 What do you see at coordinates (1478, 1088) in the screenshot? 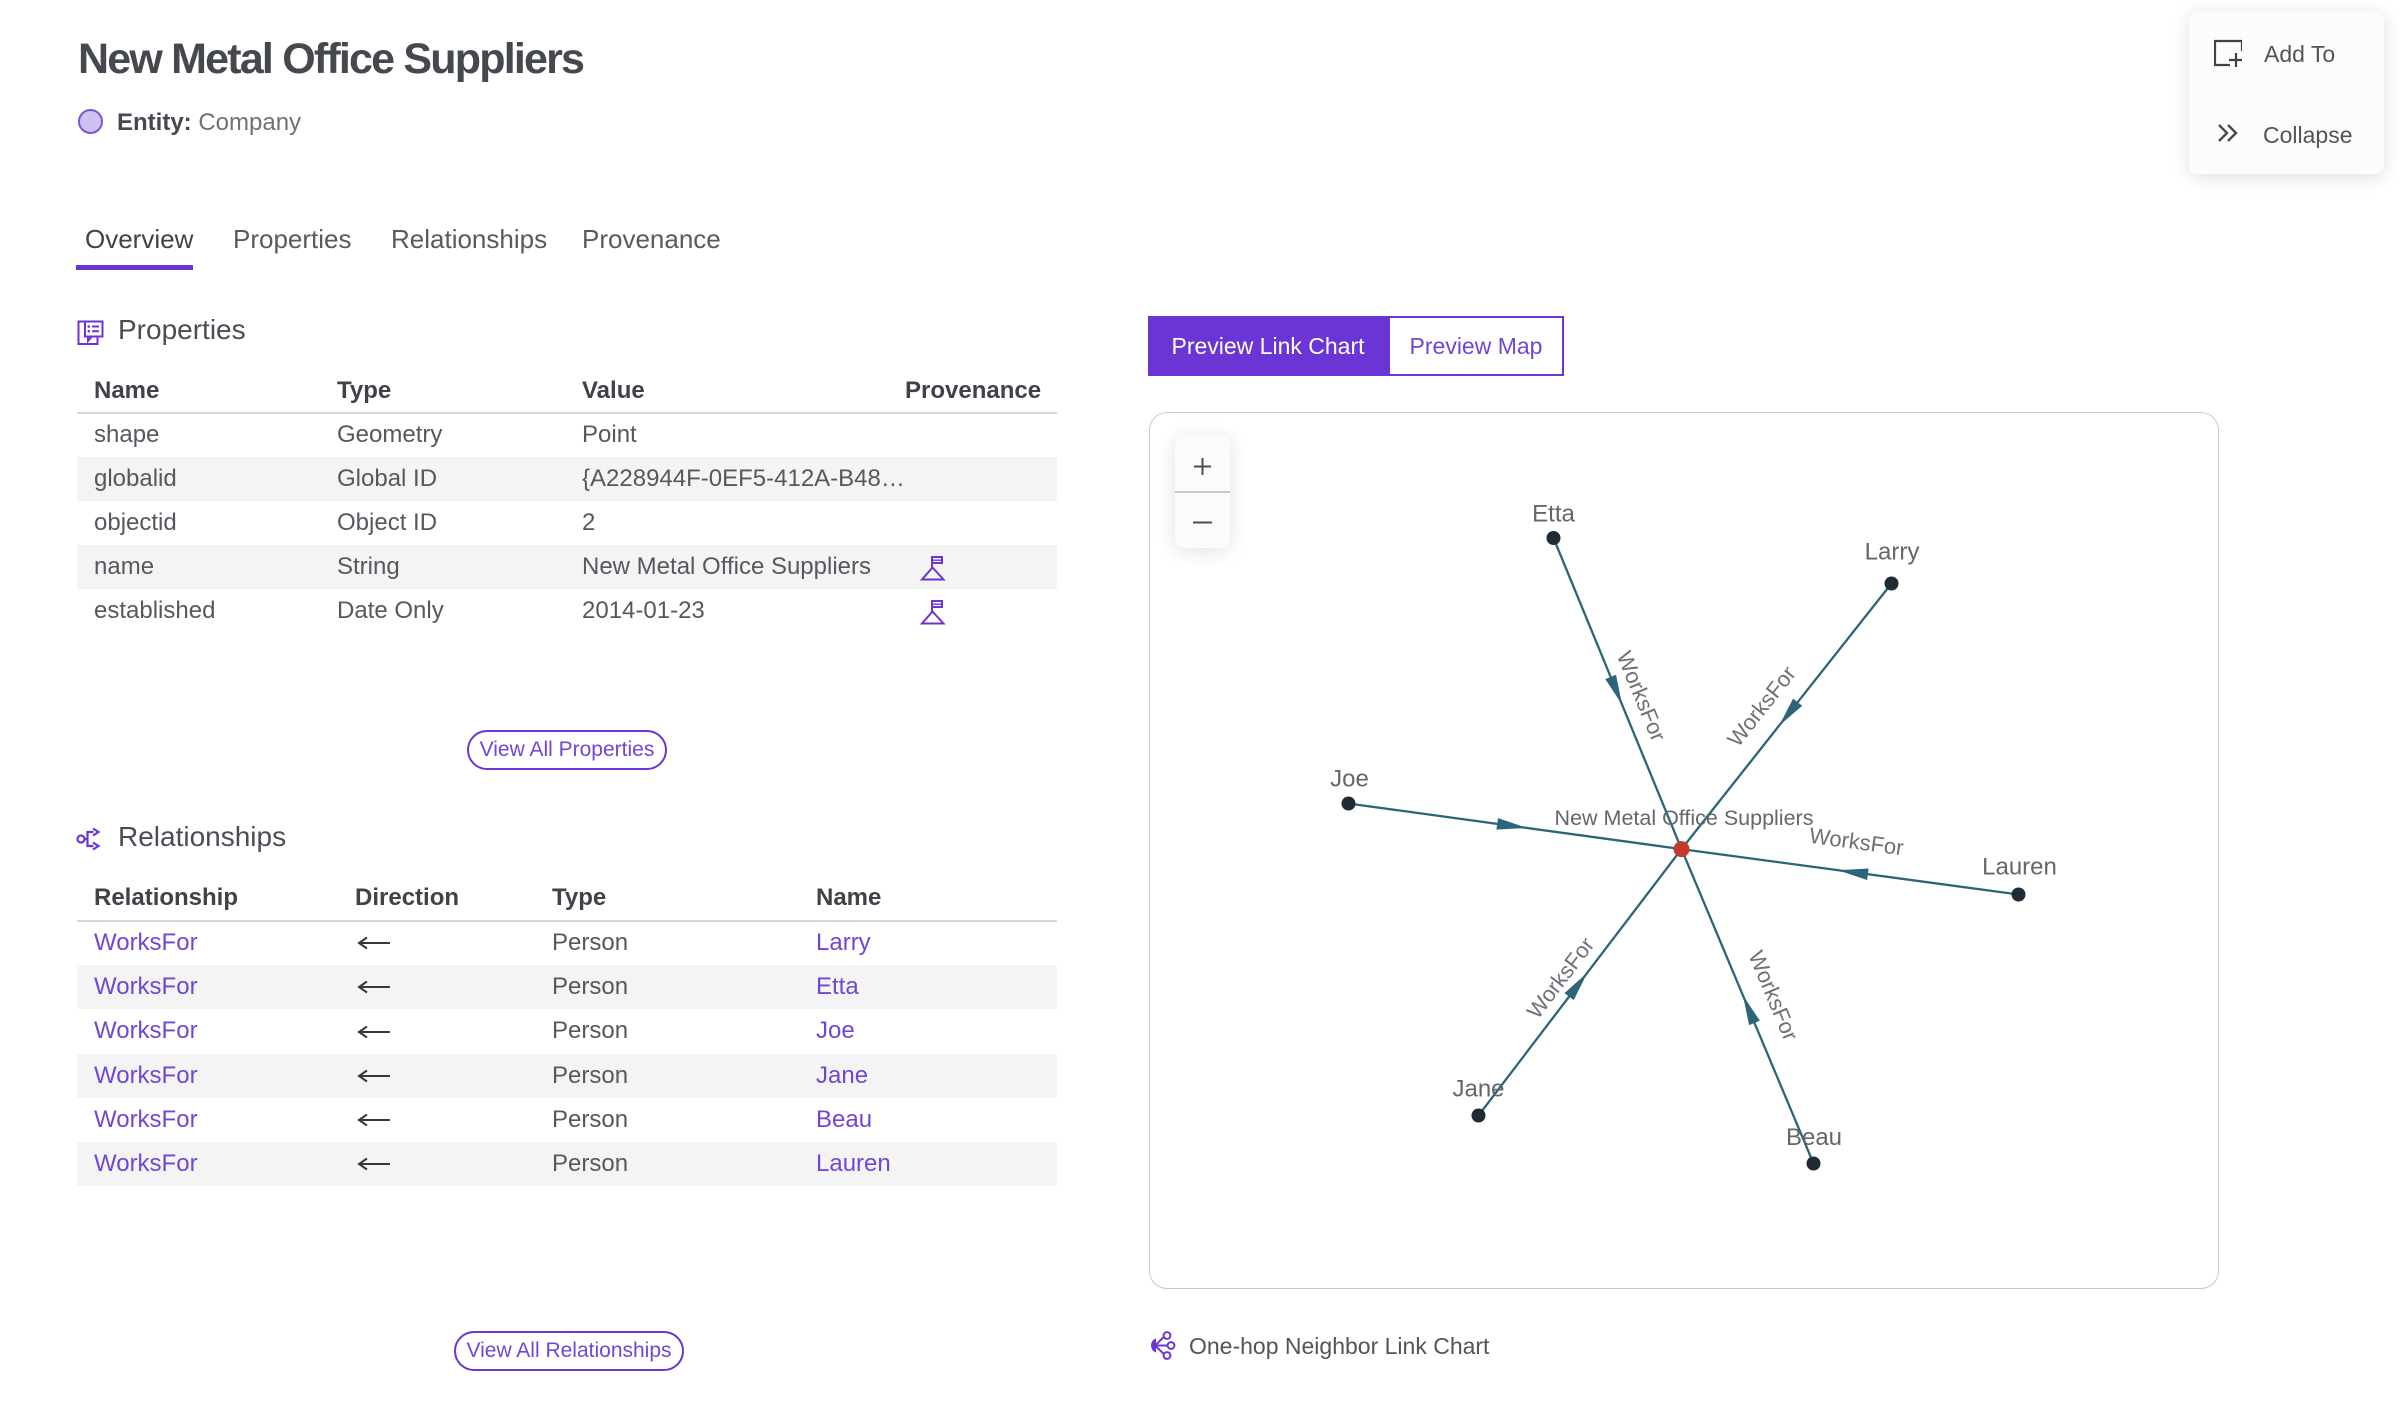
I see `svg-text: Jane` at bounding box center [1478, 1088].